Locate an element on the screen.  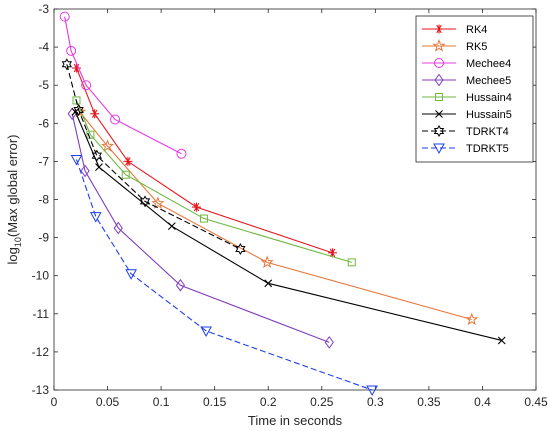
x-tick-label: 0.45 is located at coordinates (536, 402).